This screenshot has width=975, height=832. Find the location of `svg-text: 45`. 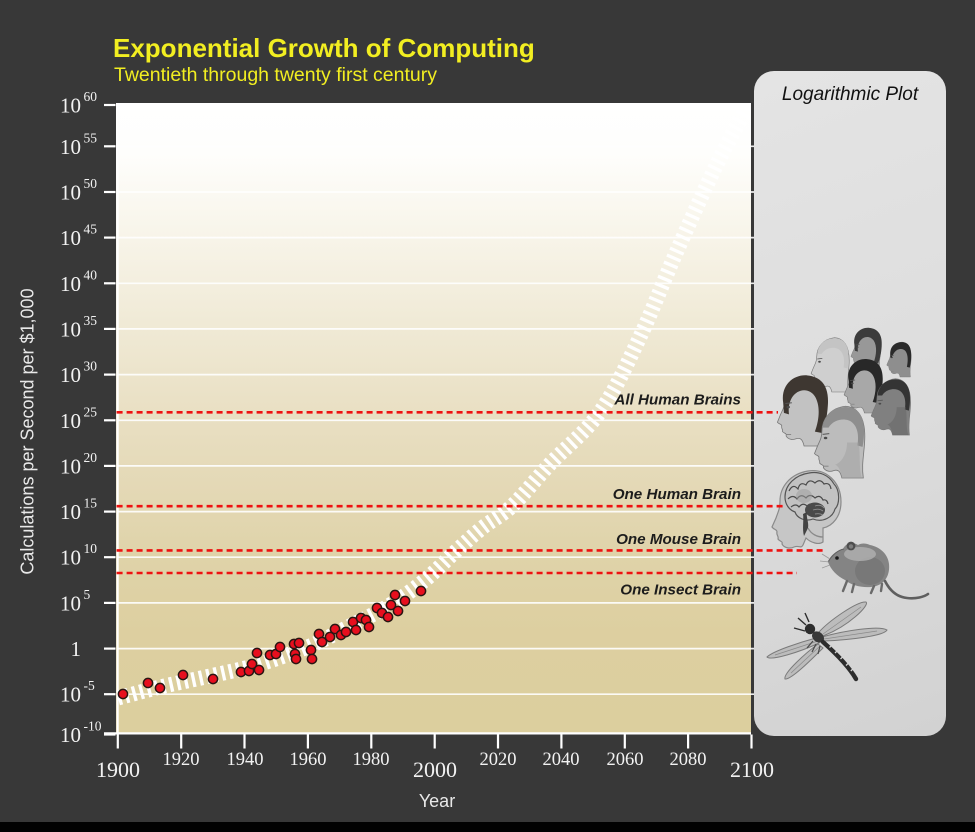

svg-text: 45 is located at coordinates (91, 229).